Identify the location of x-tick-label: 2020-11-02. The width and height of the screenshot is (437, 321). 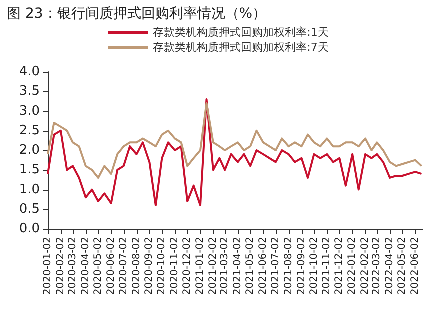
(175, 266).